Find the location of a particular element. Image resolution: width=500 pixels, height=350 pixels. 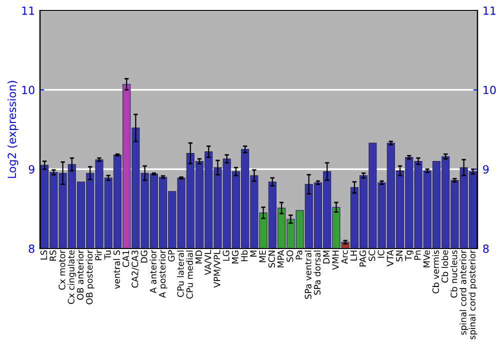

x-tick-label: Cb nucleus is located at coordinates (454, 274).